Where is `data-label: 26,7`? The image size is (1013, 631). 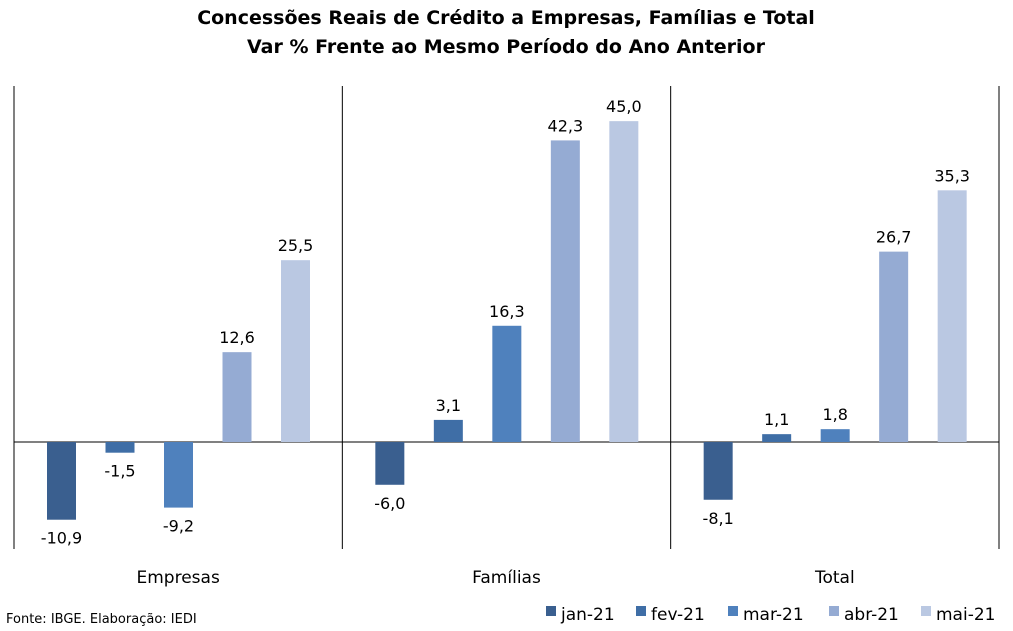
data-label: 26,7 is located at coordinates (894, 237).